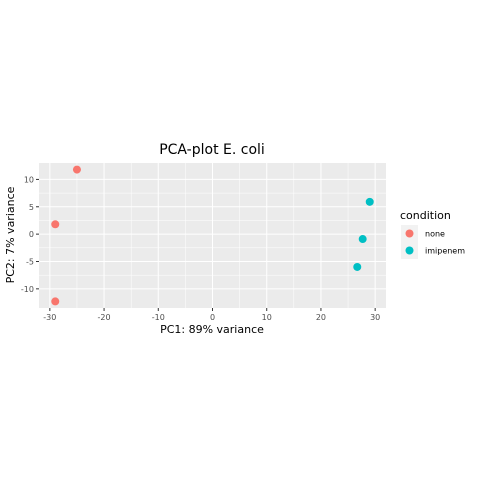 The image size is (480, 484). I want to click on legend-label-none: none, so click(435, 234).